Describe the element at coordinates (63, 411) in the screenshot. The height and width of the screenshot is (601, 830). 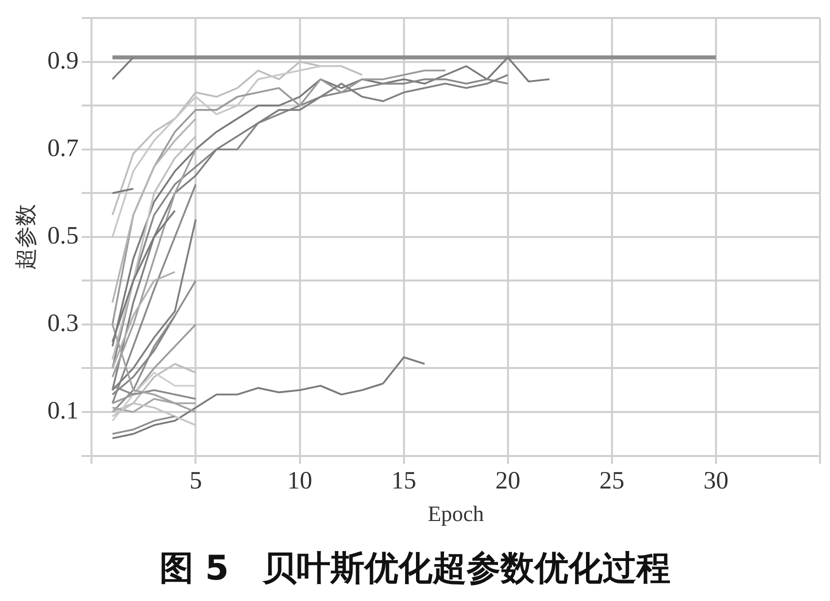
I see `y-tick-label: 0.1` at that location.